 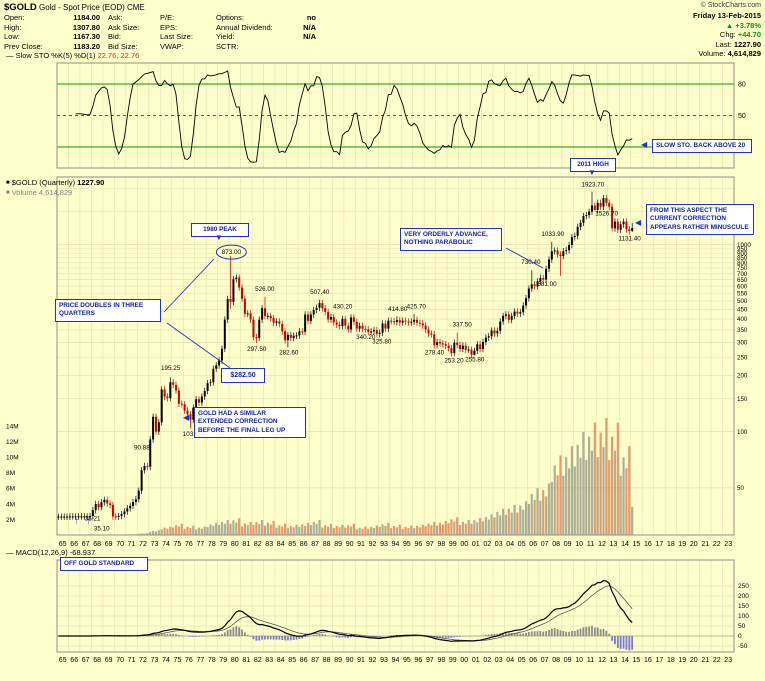 What do you see at coordinates (266, 28) in the screenshot?
I see `quote-row: Annual Dividend: N/A` at bounding box center [266, 28].